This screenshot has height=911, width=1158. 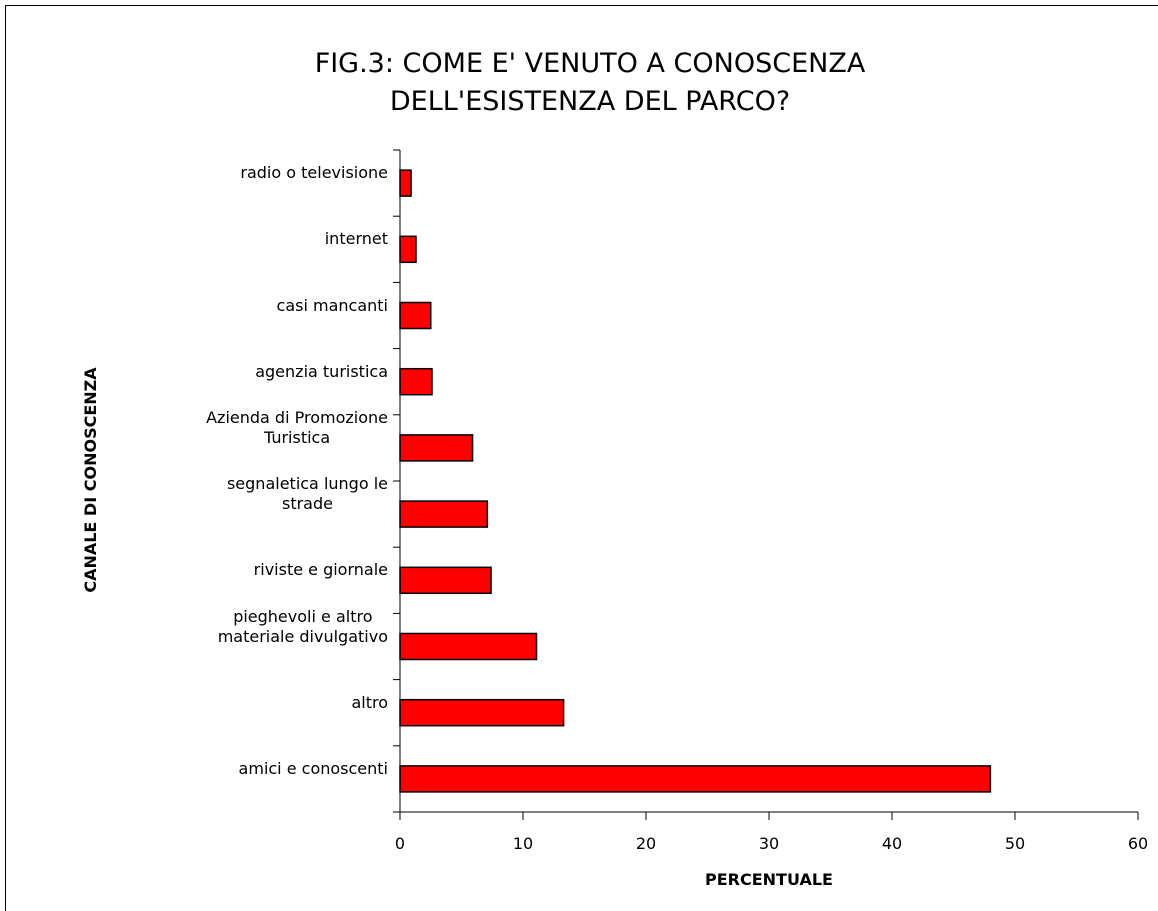 What do you see at coordinates (90, 480) in the screenshot?
I see `y-axis-title: CANALE DI CONOSCENZA` at bounding box center [90, 480].